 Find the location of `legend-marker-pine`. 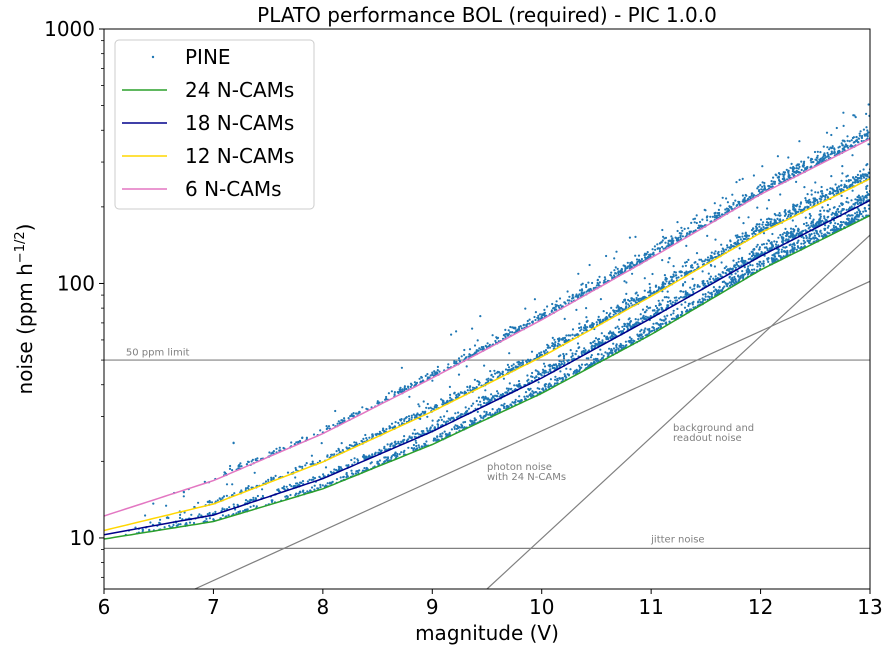

legend-marker-pine is located at coordinates (153, 57).